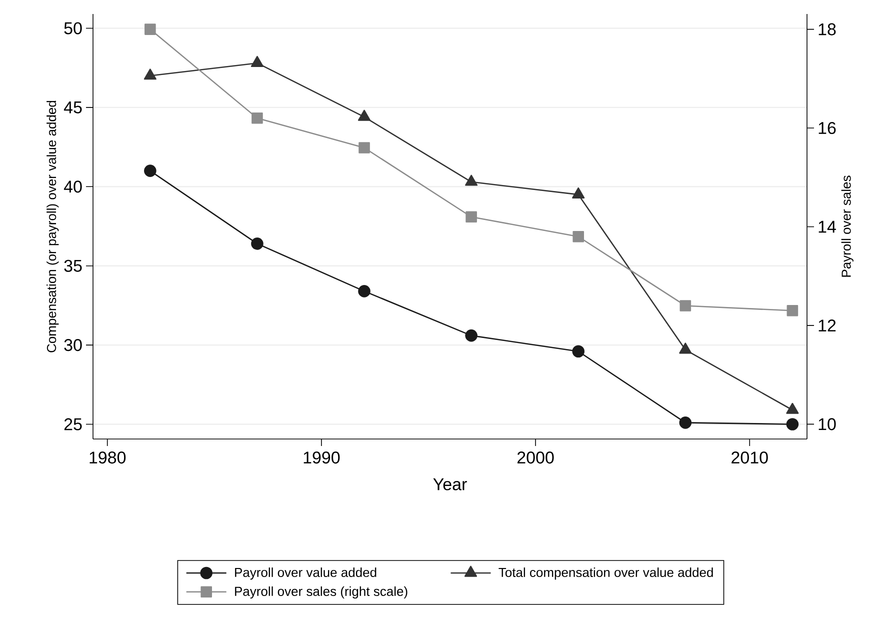 This screenshot has height=637, width=894. What do you see at coordinates (52, 226) in the screenshot?
I see `y-axis-title: Compensation (or payroll) over value added` at bounding box center [52, 226].